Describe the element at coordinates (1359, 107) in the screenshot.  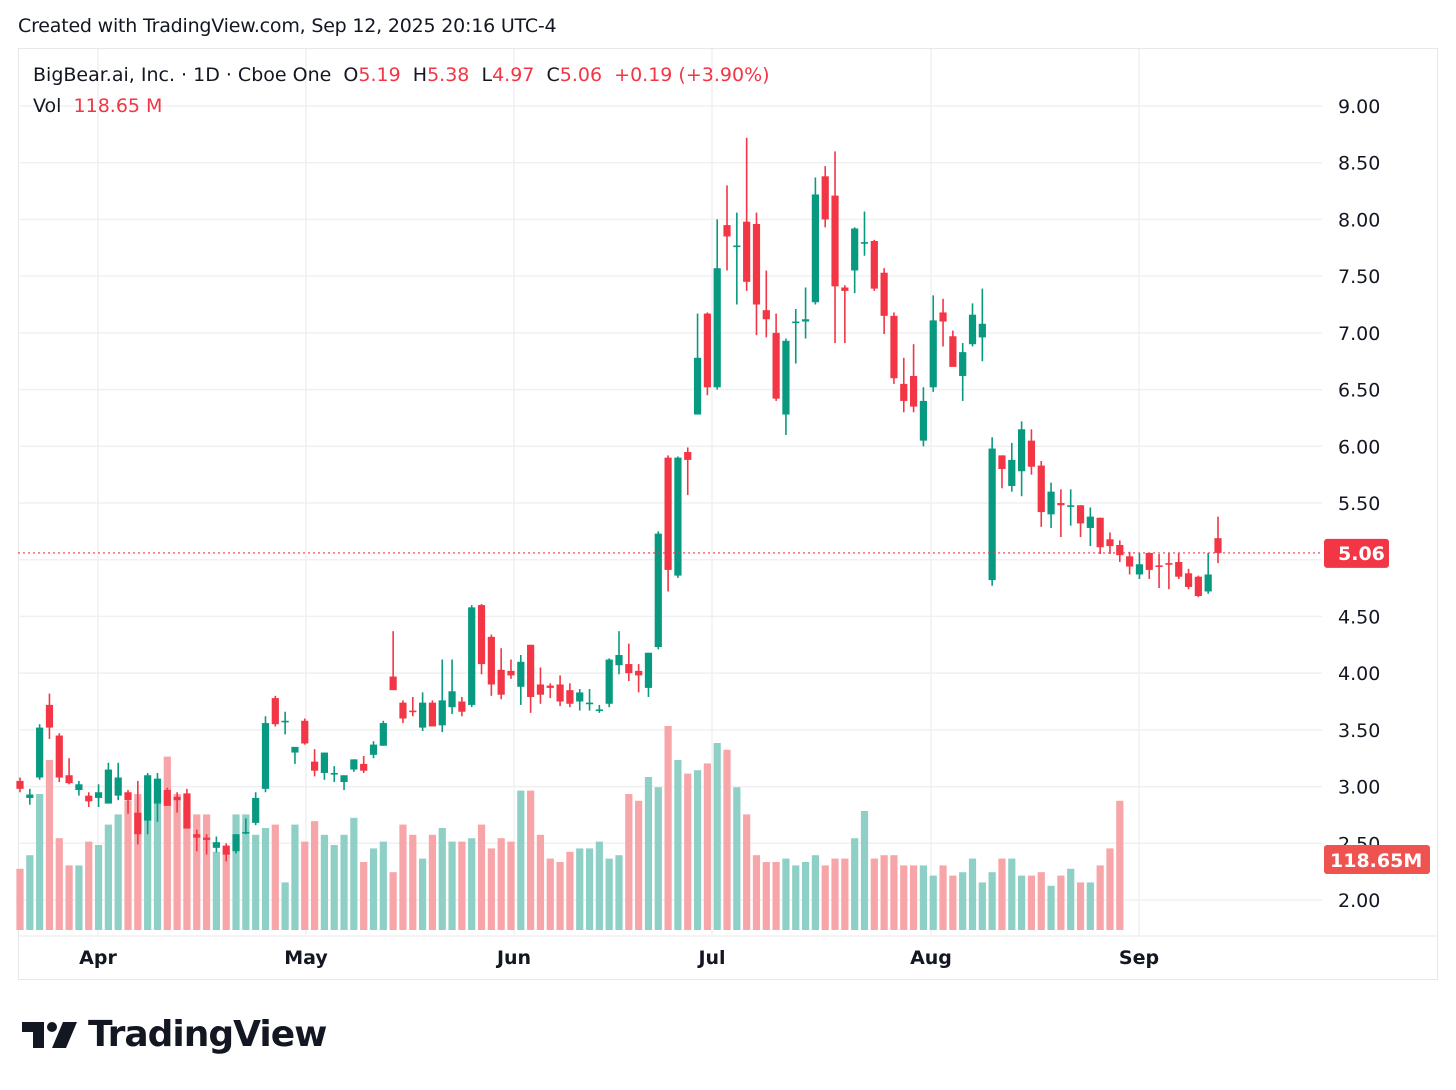
I see `svg-text: 9.00` at that location.